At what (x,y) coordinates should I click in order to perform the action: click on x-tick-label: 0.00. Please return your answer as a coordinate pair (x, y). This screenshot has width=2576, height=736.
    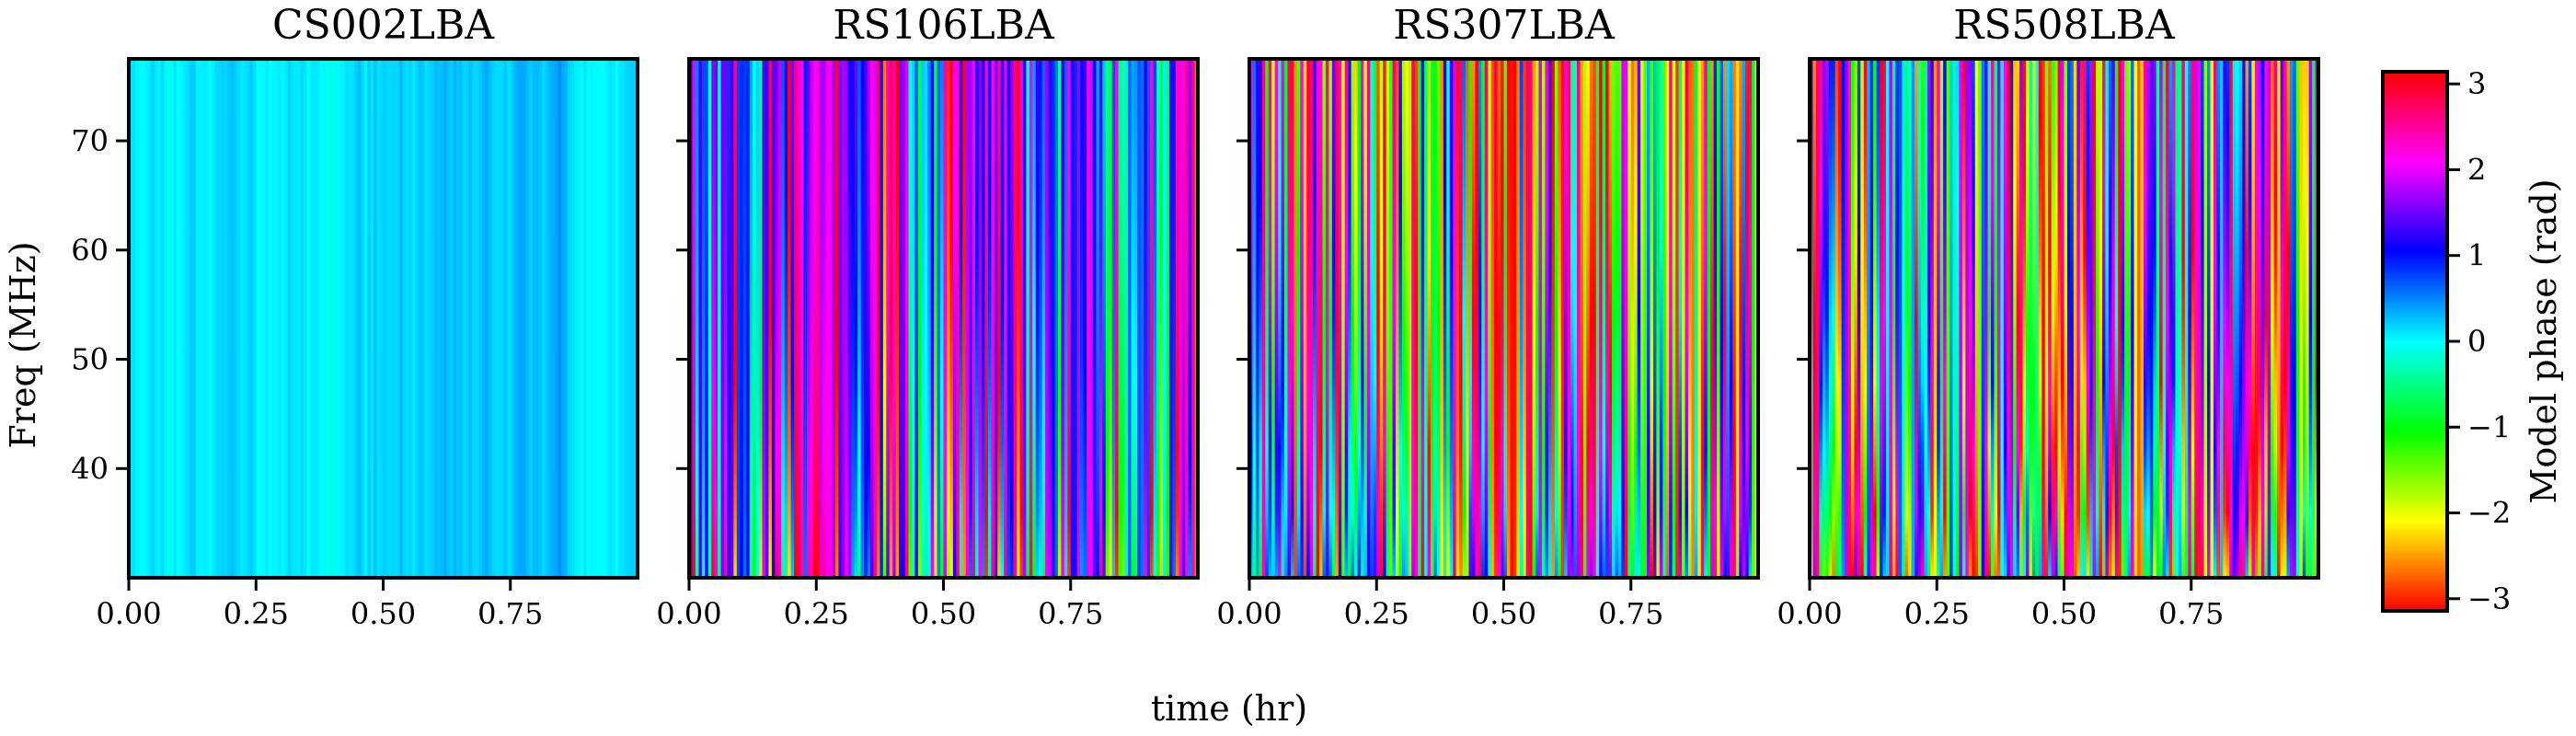
    Looking at the image, I should click on (128, 613).